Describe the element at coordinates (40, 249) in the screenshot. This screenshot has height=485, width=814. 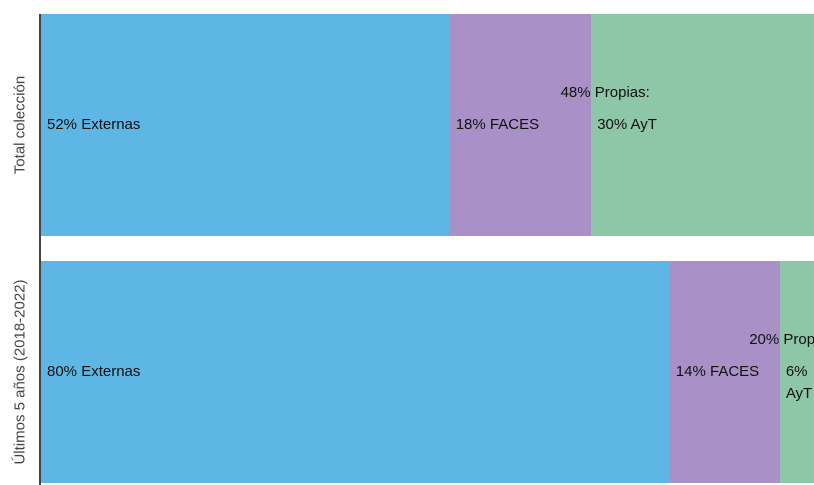
I see `y-axis-line` at that location.